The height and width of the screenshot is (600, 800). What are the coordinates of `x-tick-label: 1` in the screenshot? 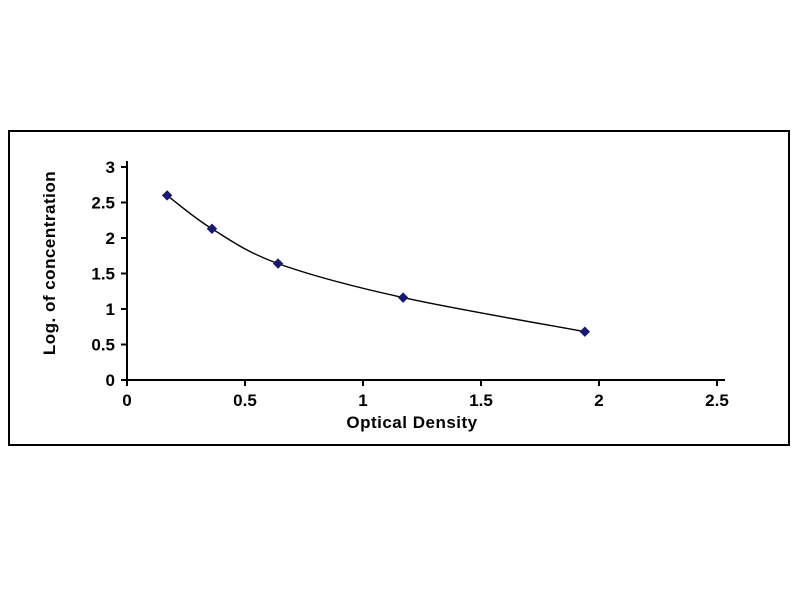 It's located at (362, 400).